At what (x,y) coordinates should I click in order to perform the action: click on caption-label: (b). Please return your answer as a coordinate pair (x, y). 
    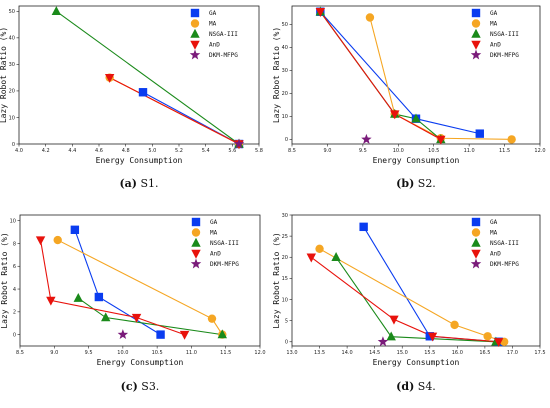
    Looking at the image, I should click on (405, 183).